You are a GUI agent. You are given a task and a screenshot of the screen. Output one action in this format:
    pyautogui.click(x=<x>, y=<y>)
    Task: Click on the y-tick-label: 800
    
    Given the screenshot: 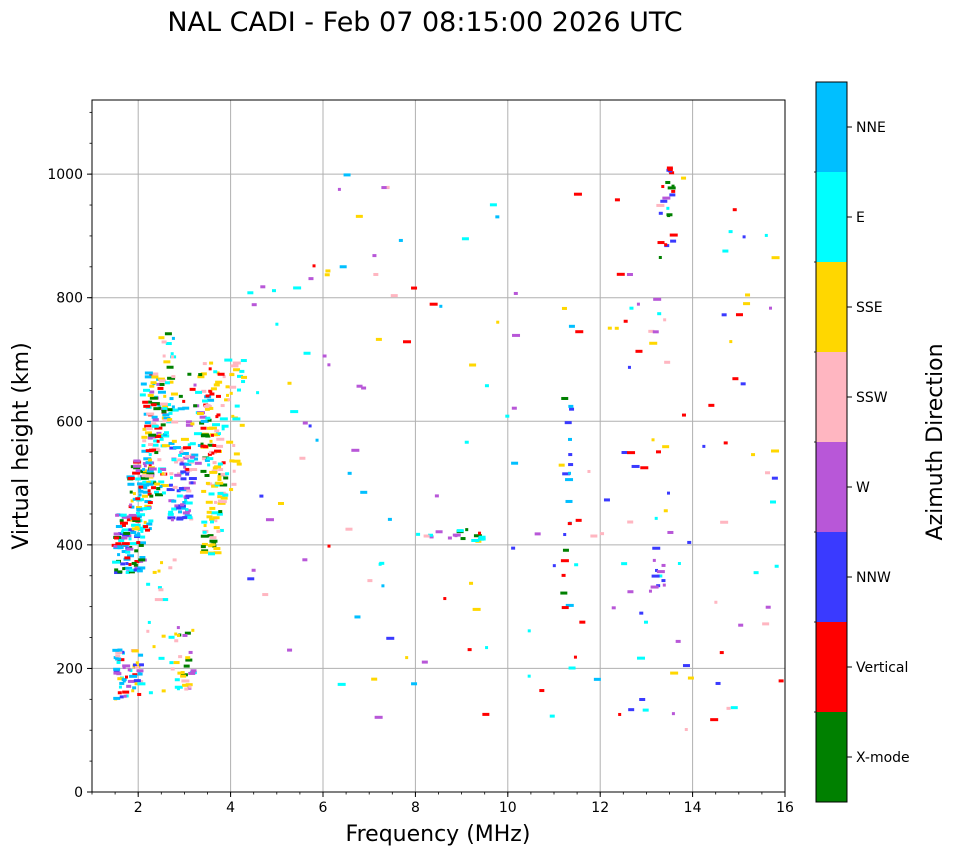 What is the action you would take?
    pyautogui.click(x=69, y=299)
    